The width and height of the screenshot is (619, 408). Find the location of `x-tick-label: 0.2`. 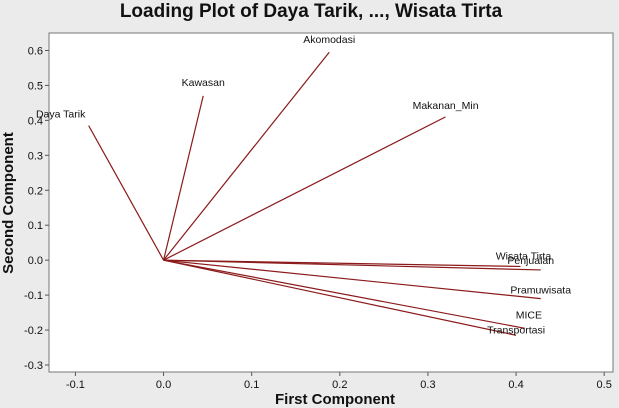

x-tick-label: 0.2 is located at coordinates (339, 385).